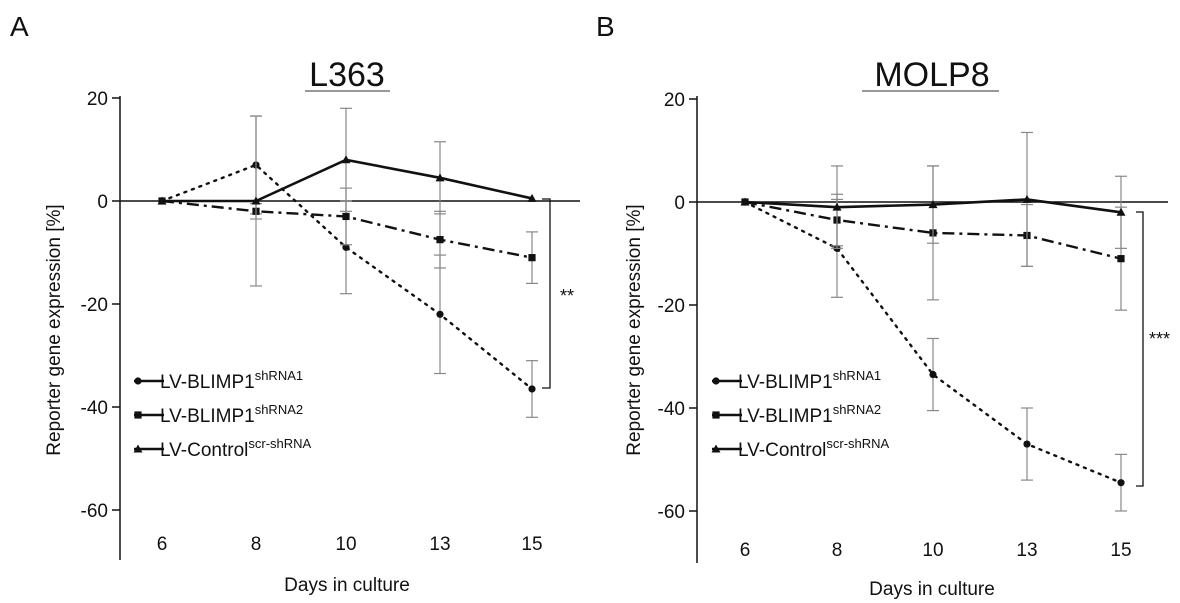 The image size is (1180, 603). What do you see at coordinates (567, 296) in the screenshot?
I see `significance-label: **` at bounding box center [567, 296].